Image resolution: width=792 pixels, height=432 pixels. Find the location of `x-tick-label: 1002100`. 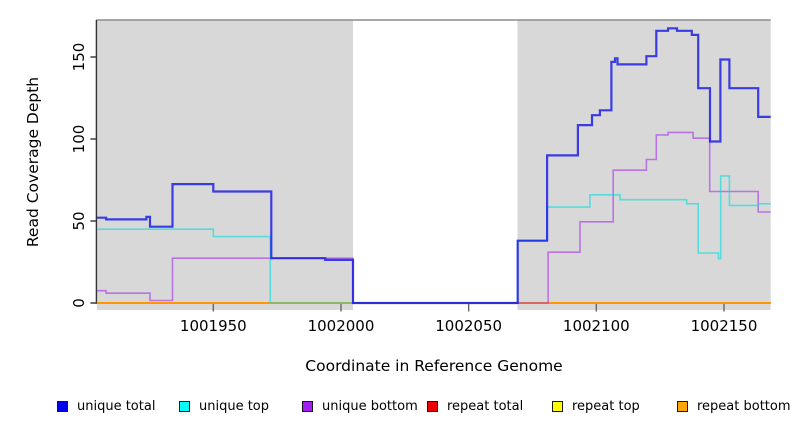

x-tick-label: 1002100 is located at coordinates (596, 326).